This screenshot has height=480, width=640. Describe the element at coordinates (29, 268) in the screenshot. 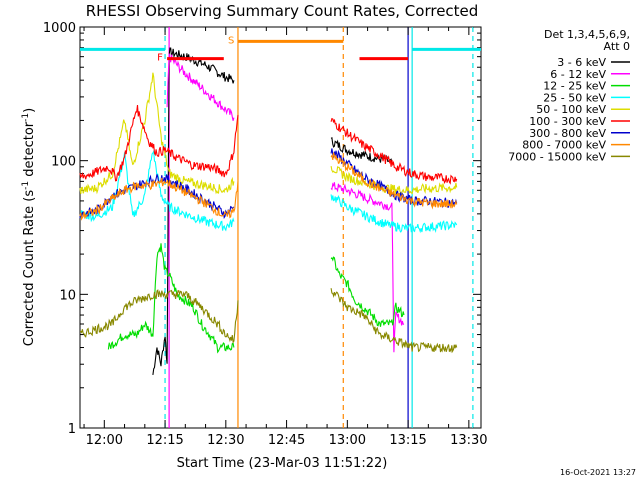

I see `y-label-part: Corrected Count Rate (s` at that location.